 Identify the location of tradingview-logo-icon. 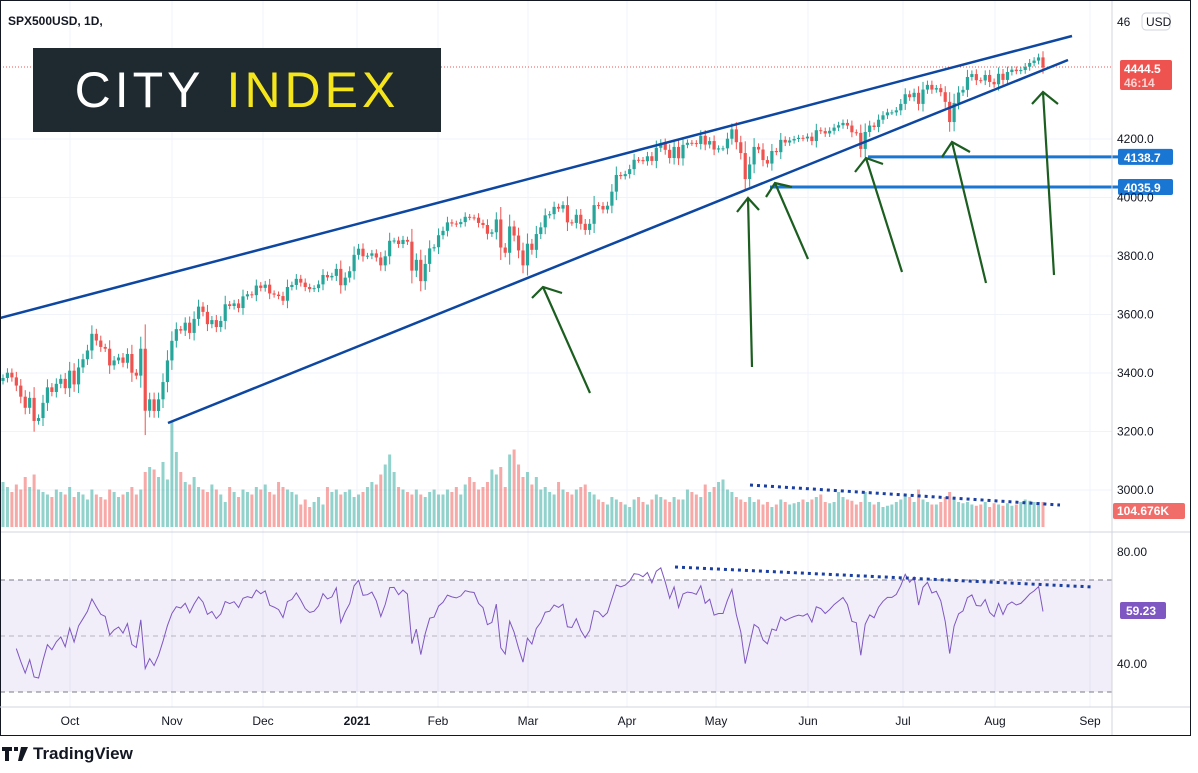
(15, 754).